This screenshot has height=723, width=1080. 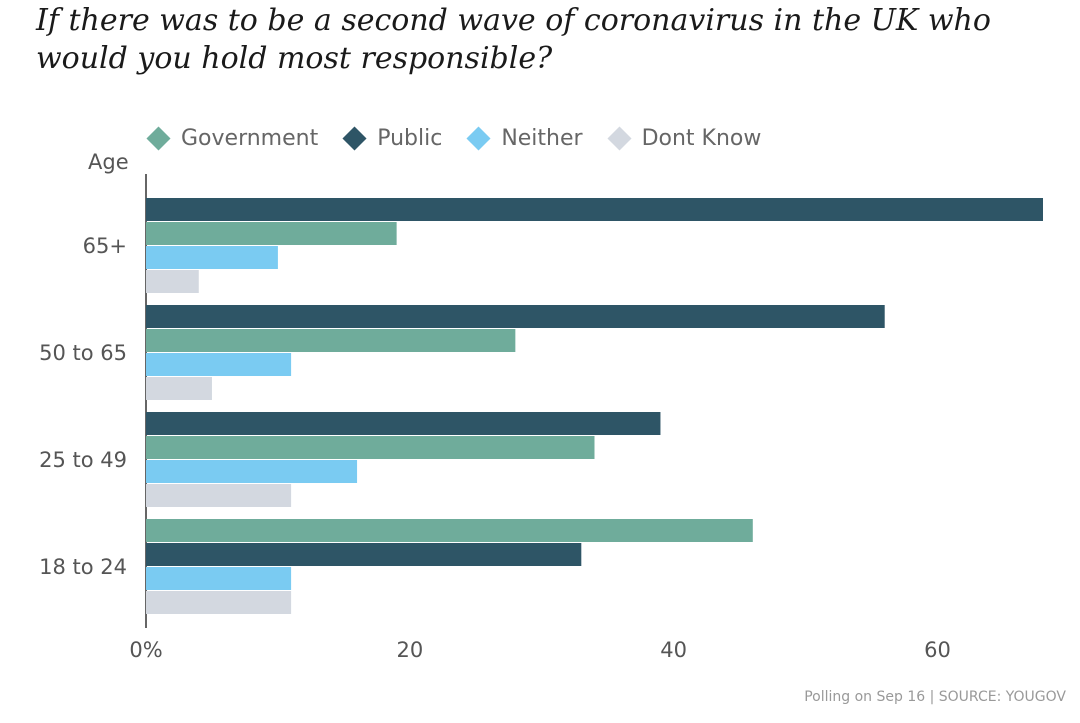 I want to click on legend-item-public: Public, so click(x=392, y=138).